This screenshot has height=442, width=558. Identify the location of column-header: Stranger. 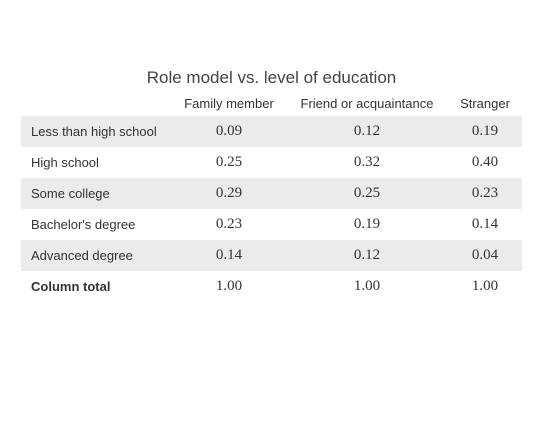
(485, 103).